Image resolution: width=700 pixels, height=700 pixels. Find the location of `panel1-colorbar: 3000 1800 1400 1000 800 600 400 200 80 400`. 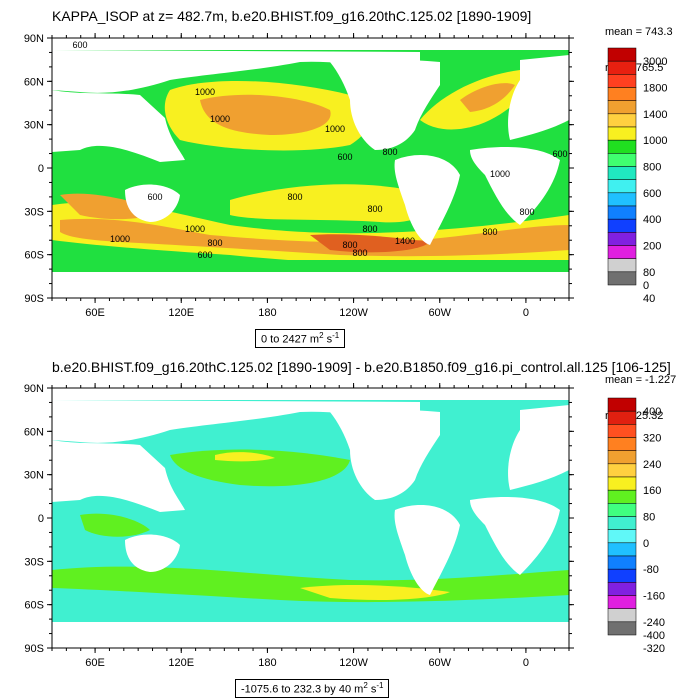

panel1-colorbar: 3000 1800 1400 1000 800 600 400 200 80 400 is located at coordinates (637, 176).